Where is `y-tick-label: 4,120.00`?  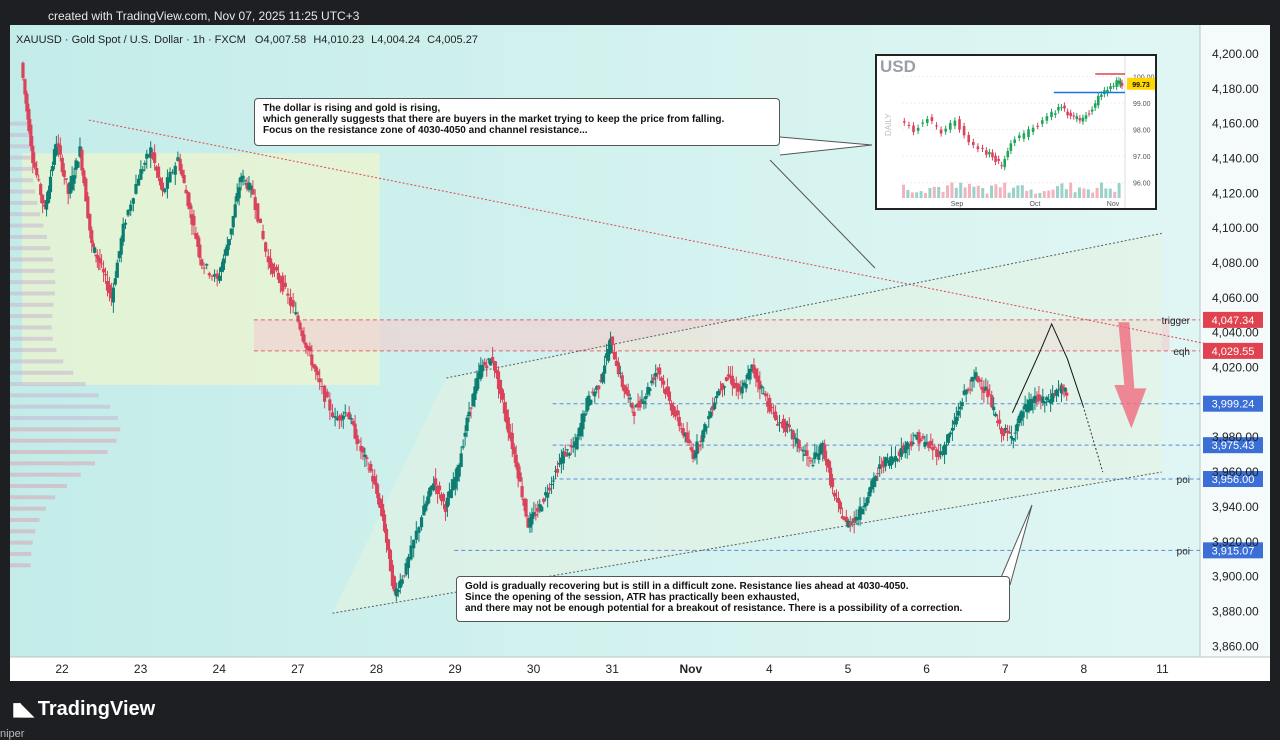 y-tick-label: 4,120.00 is located at coordinates (1235, 193).